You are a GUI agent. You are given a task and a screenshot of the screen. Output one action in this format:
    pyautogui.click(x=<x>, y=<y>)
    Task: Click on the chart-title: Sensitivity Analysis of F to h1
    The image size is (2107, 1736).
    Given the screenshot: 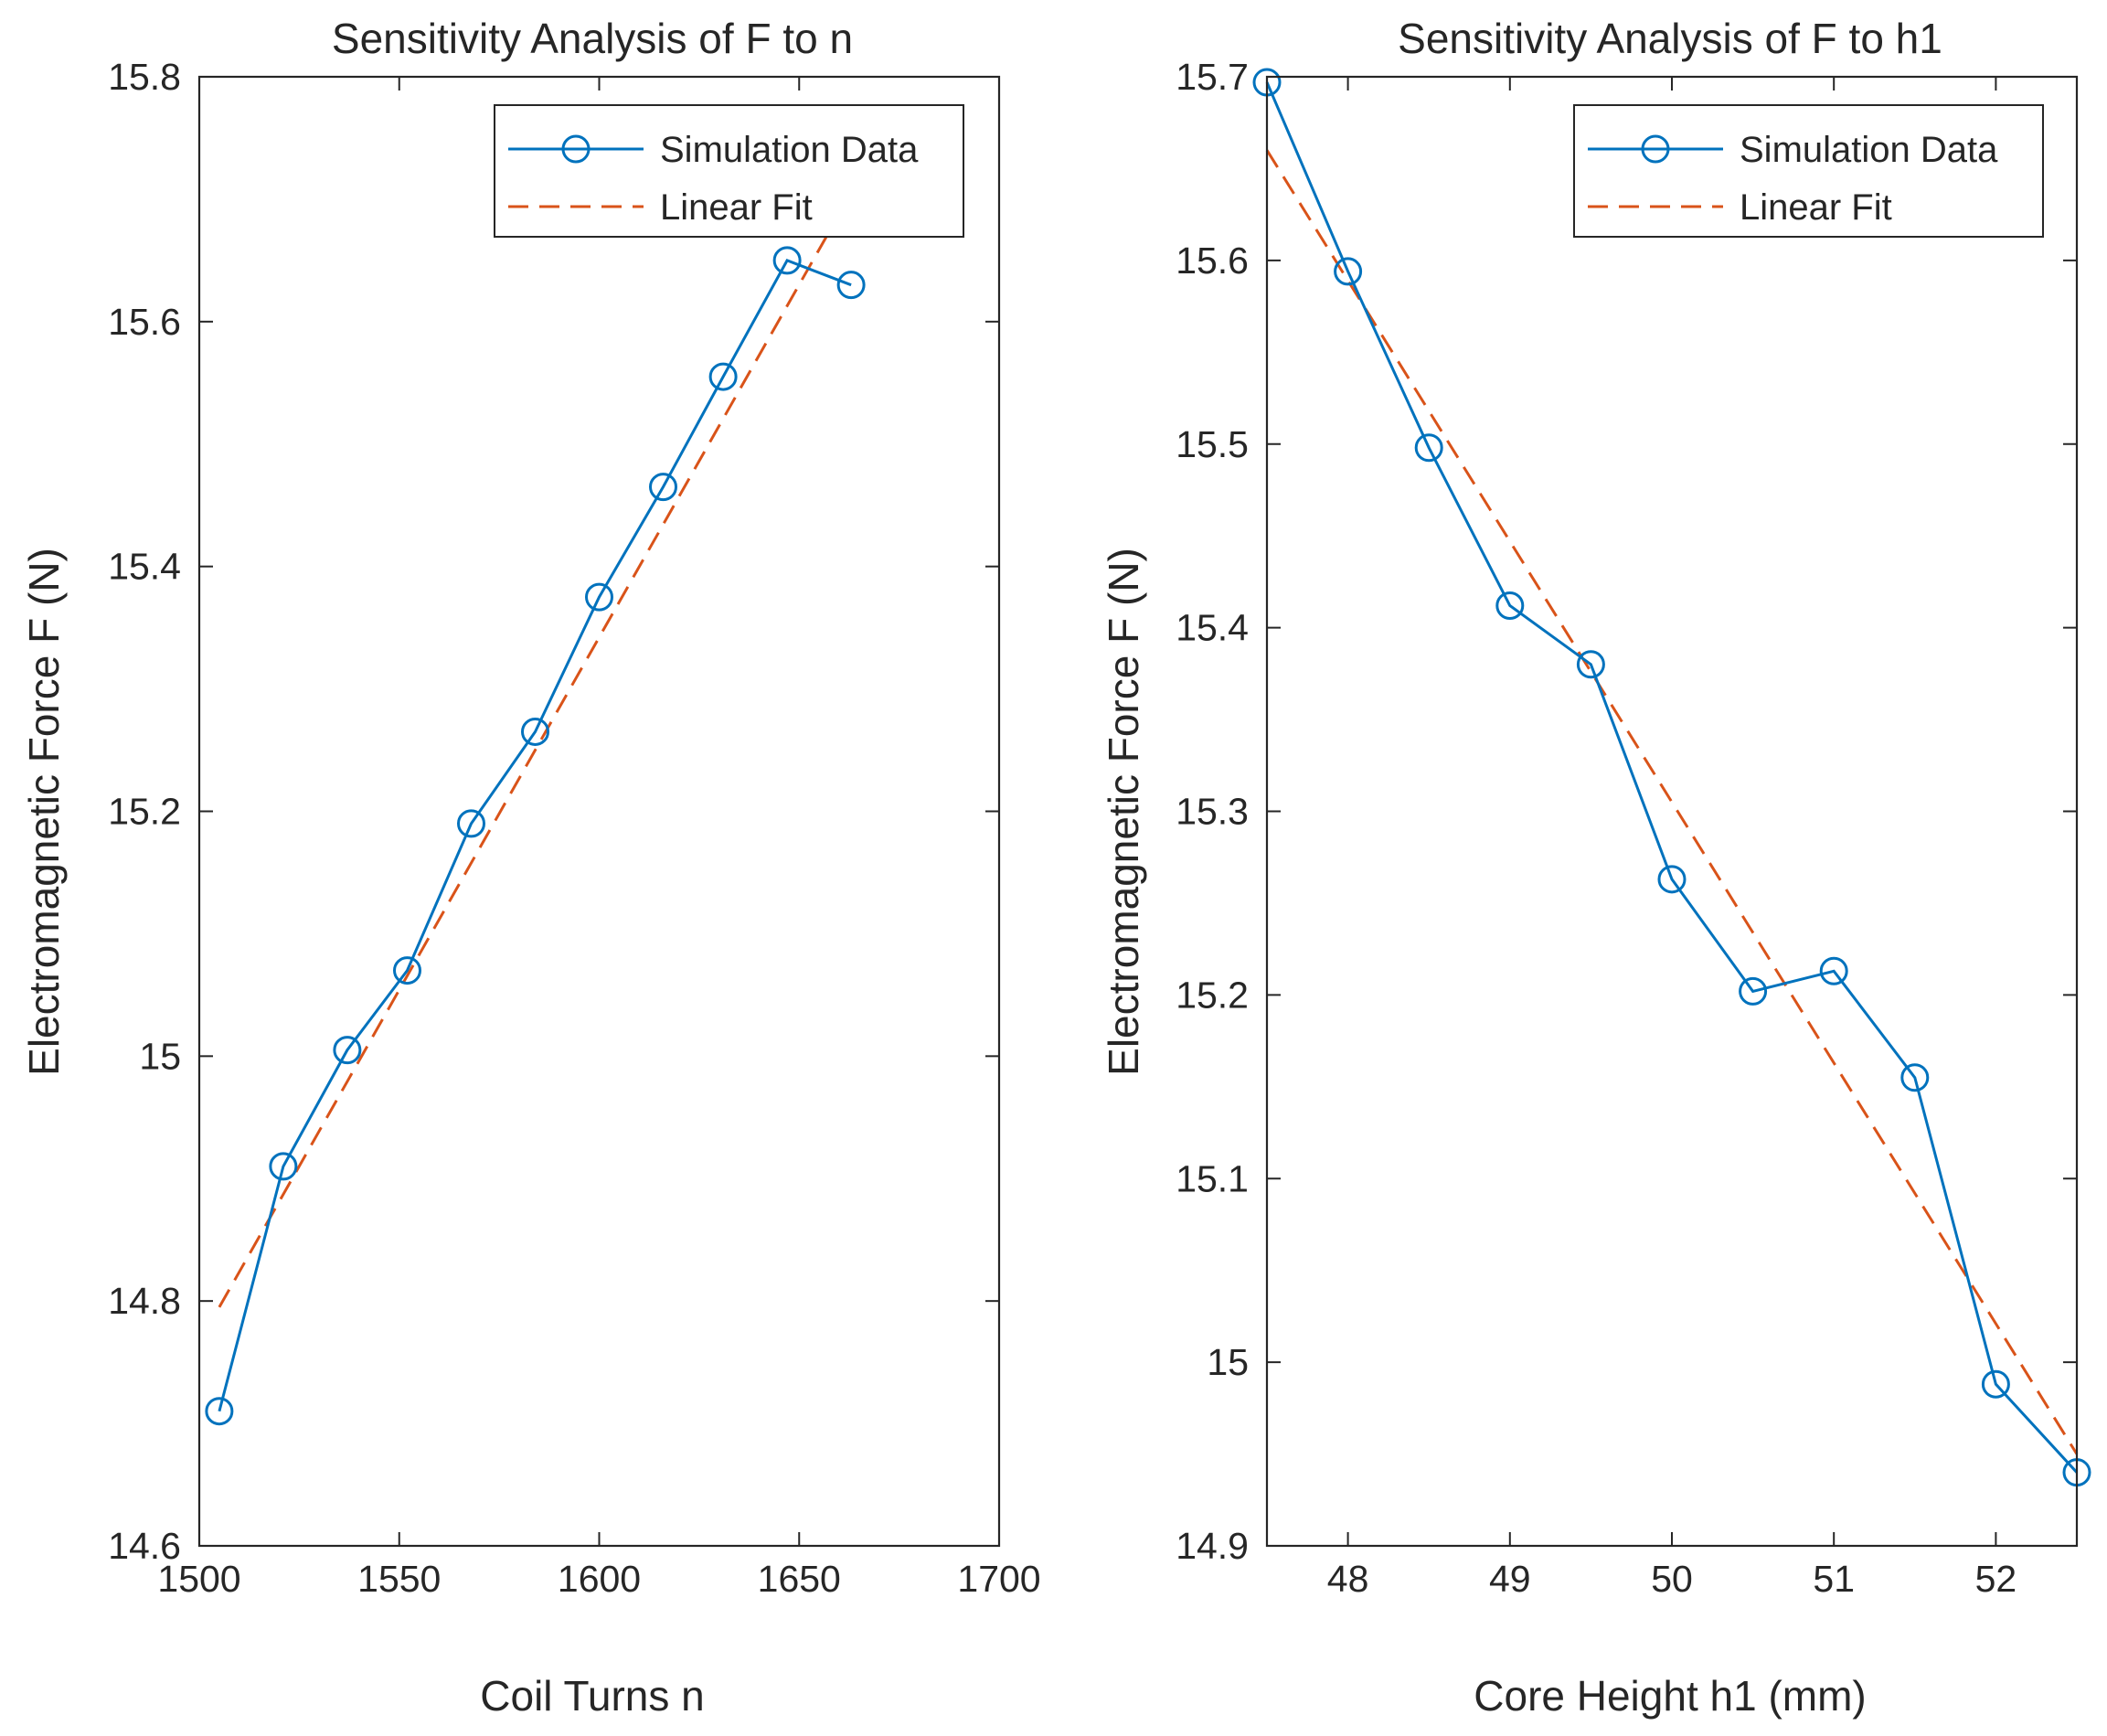 What is the action you would take?
    pyautogui.click(x=1670, y=38)
    